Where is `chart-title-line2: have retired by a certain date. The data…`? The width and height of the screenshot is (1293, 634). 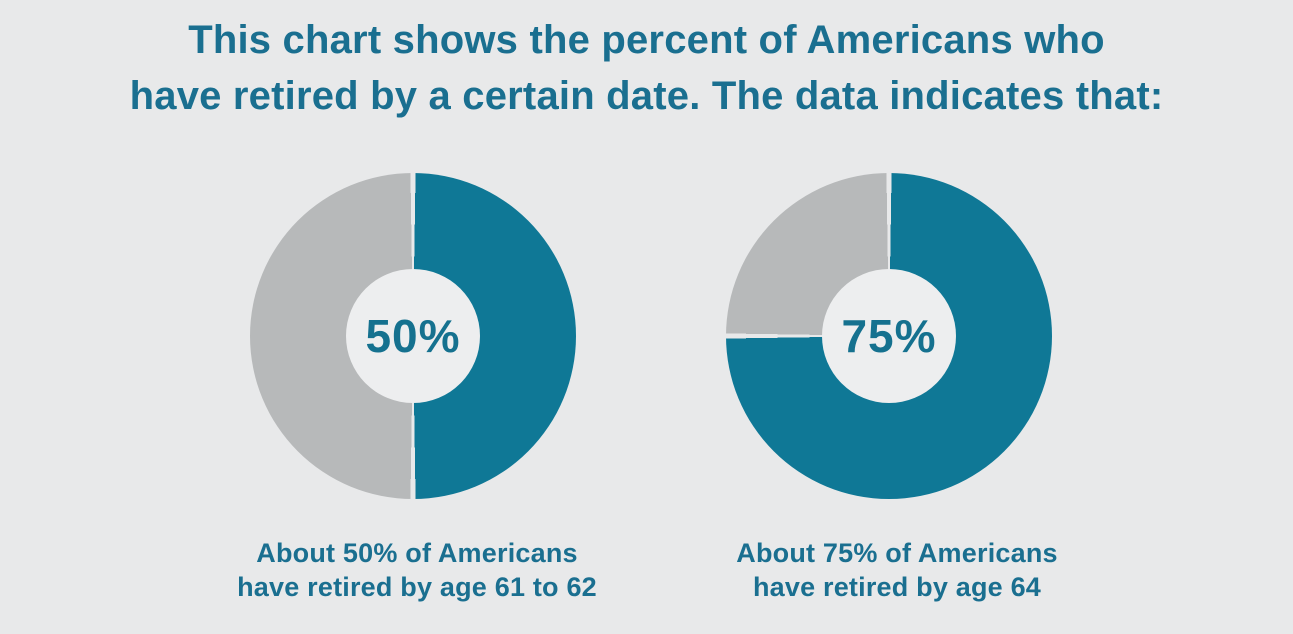
chart-title-line2: have retired by a certain date. The data… is located at coordinates (646, 96).